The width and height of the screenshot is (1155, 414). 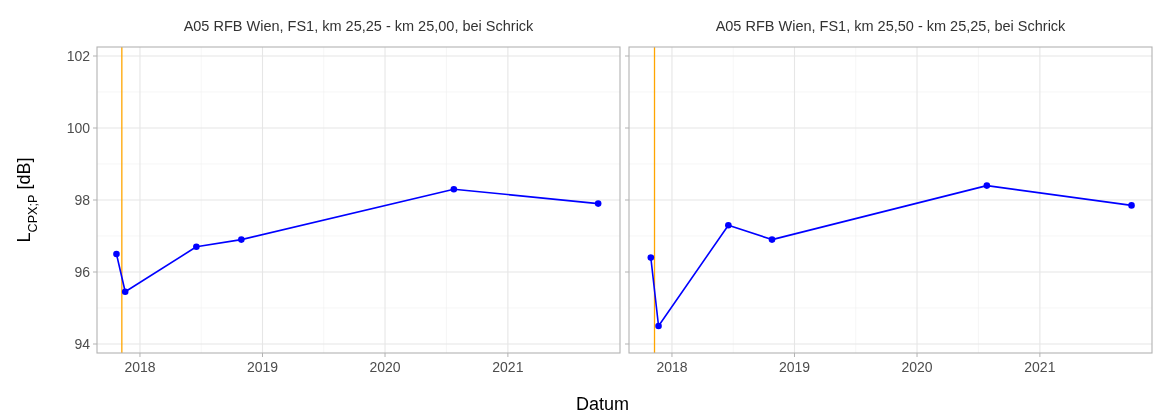 What do you see at coordinates (82, 272) in the screenshot?
I see `y-tick-label: 96` at bounding box center [82, 272].